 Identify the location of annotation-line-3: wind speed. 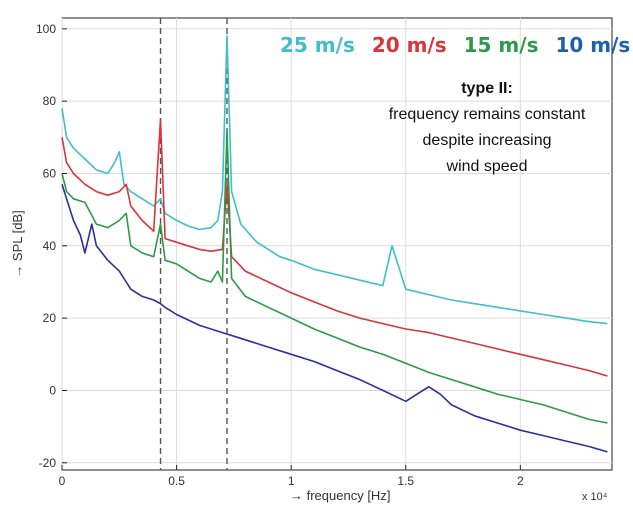
(487, 166).